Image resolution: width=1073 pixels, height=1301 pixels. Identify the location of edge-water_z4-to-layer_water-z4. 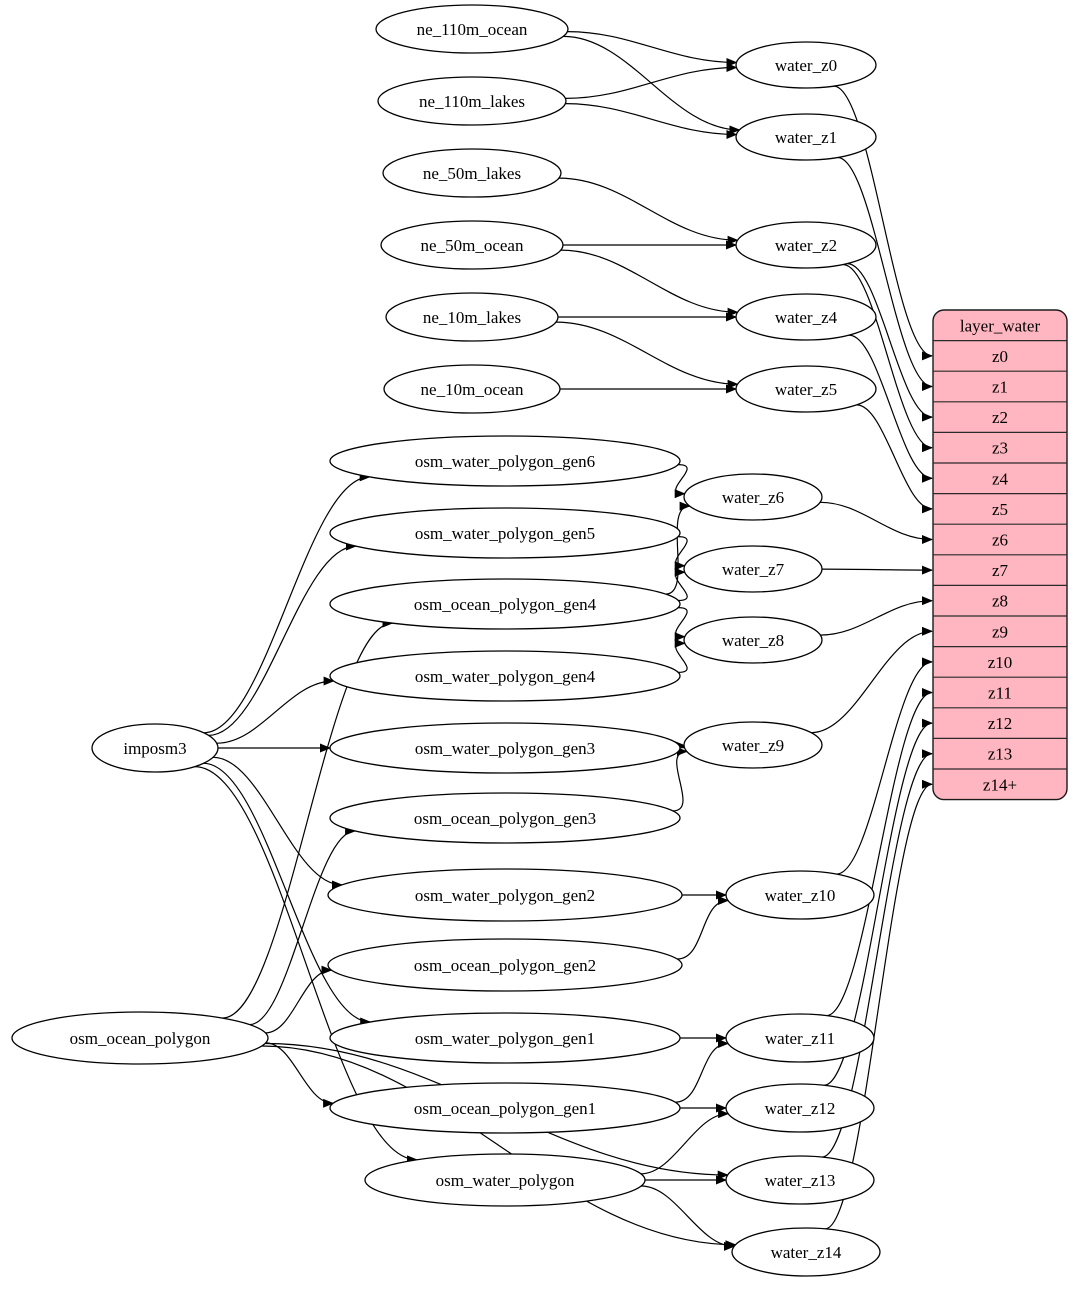
(891, 408).